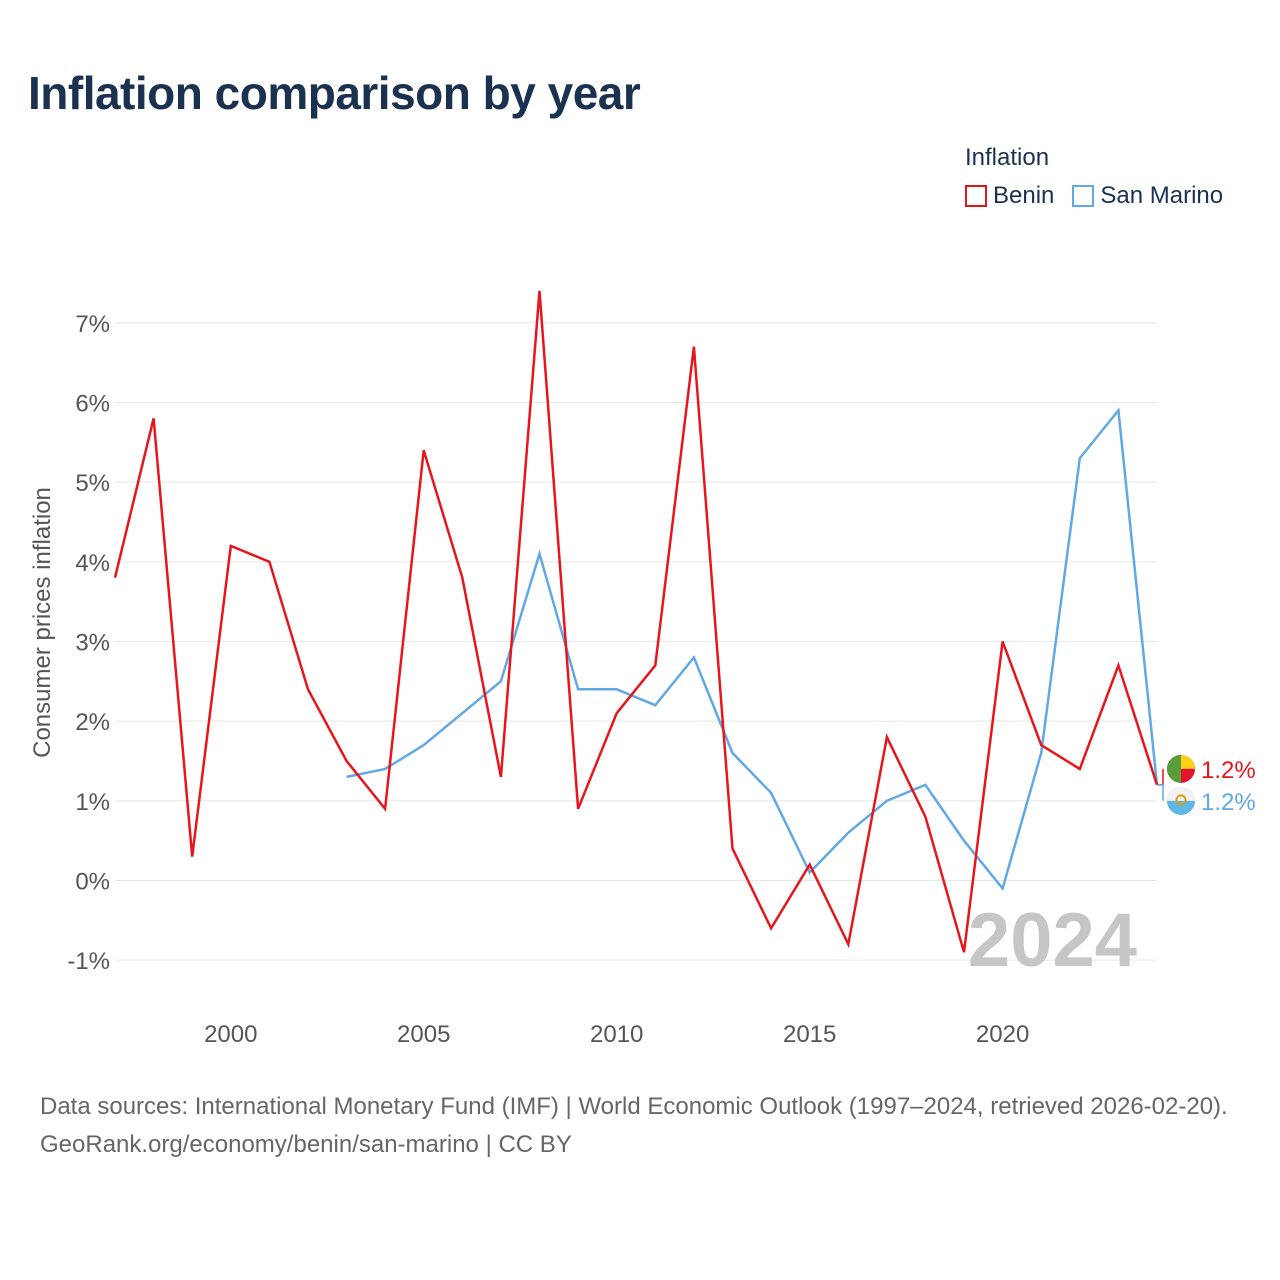 This screenshot has height=1280, width=1280. Describe the element at coordinates (92, 881) in the screenshot. I see `y-tick-label: 0%` at that location.